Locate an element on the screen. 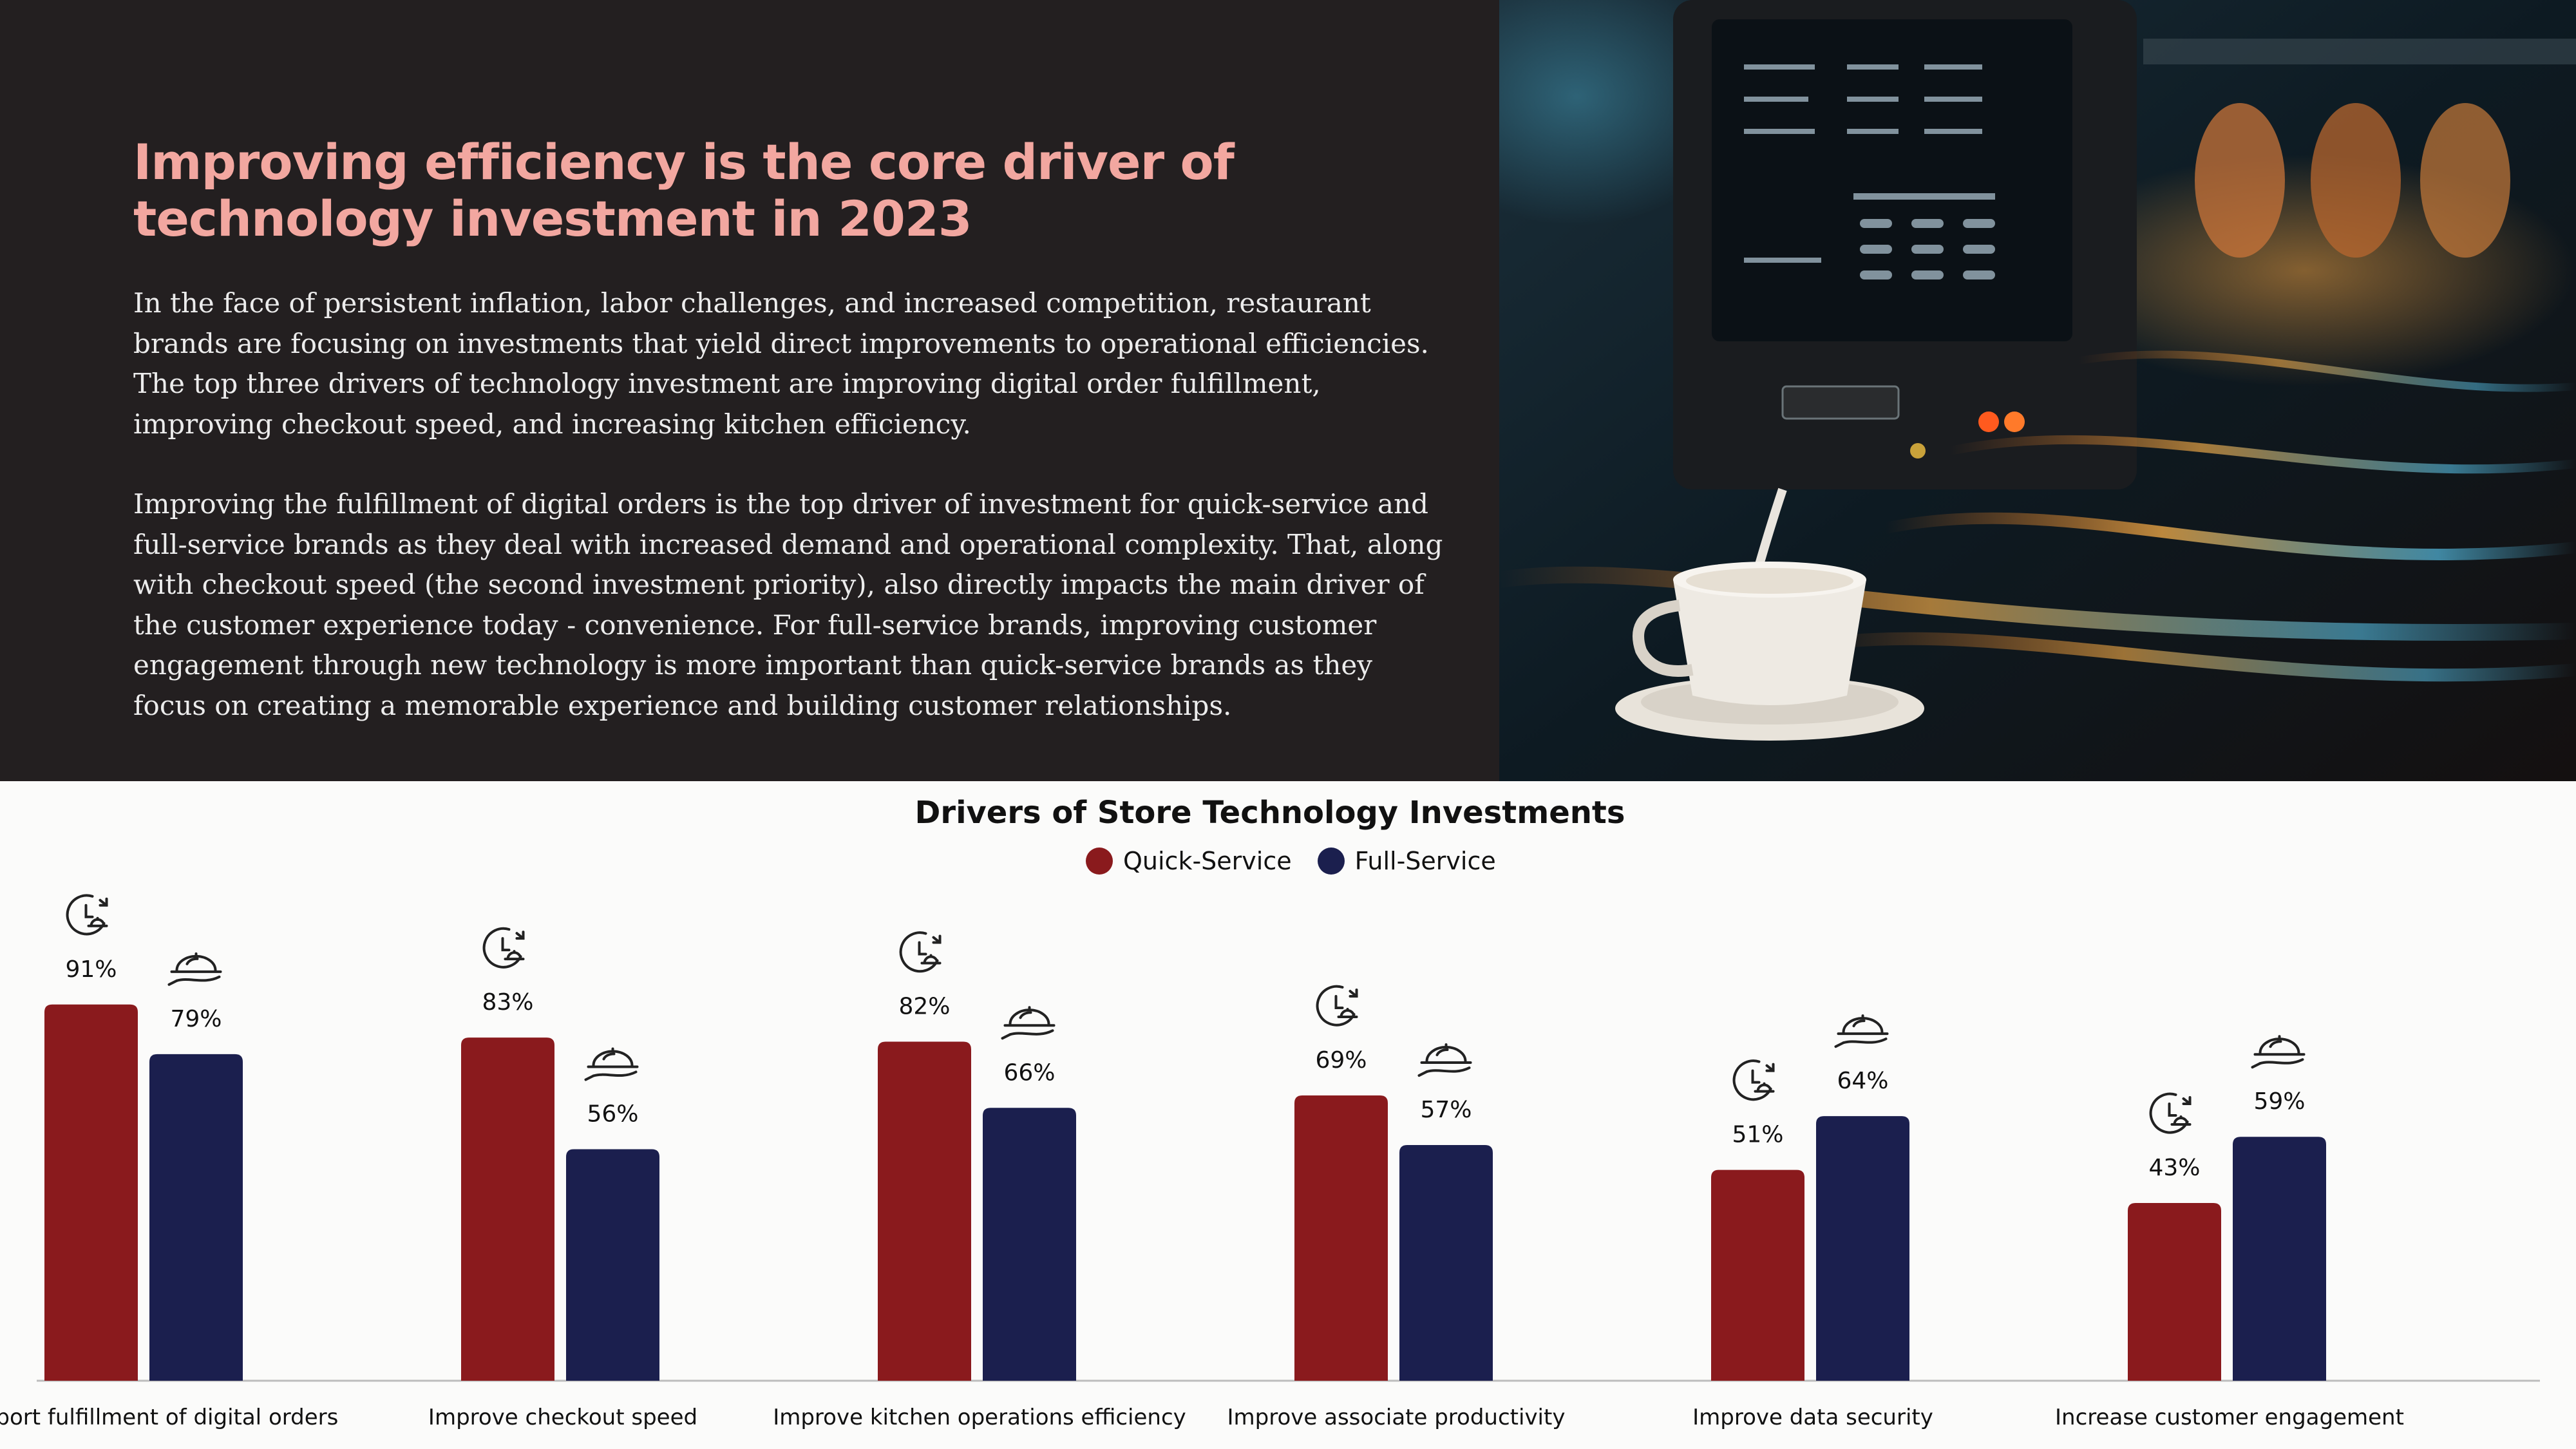 This screenshot has height=1449, width=2576. legend-item-full-service: Full-Service is located at coordinates (1407, 861).